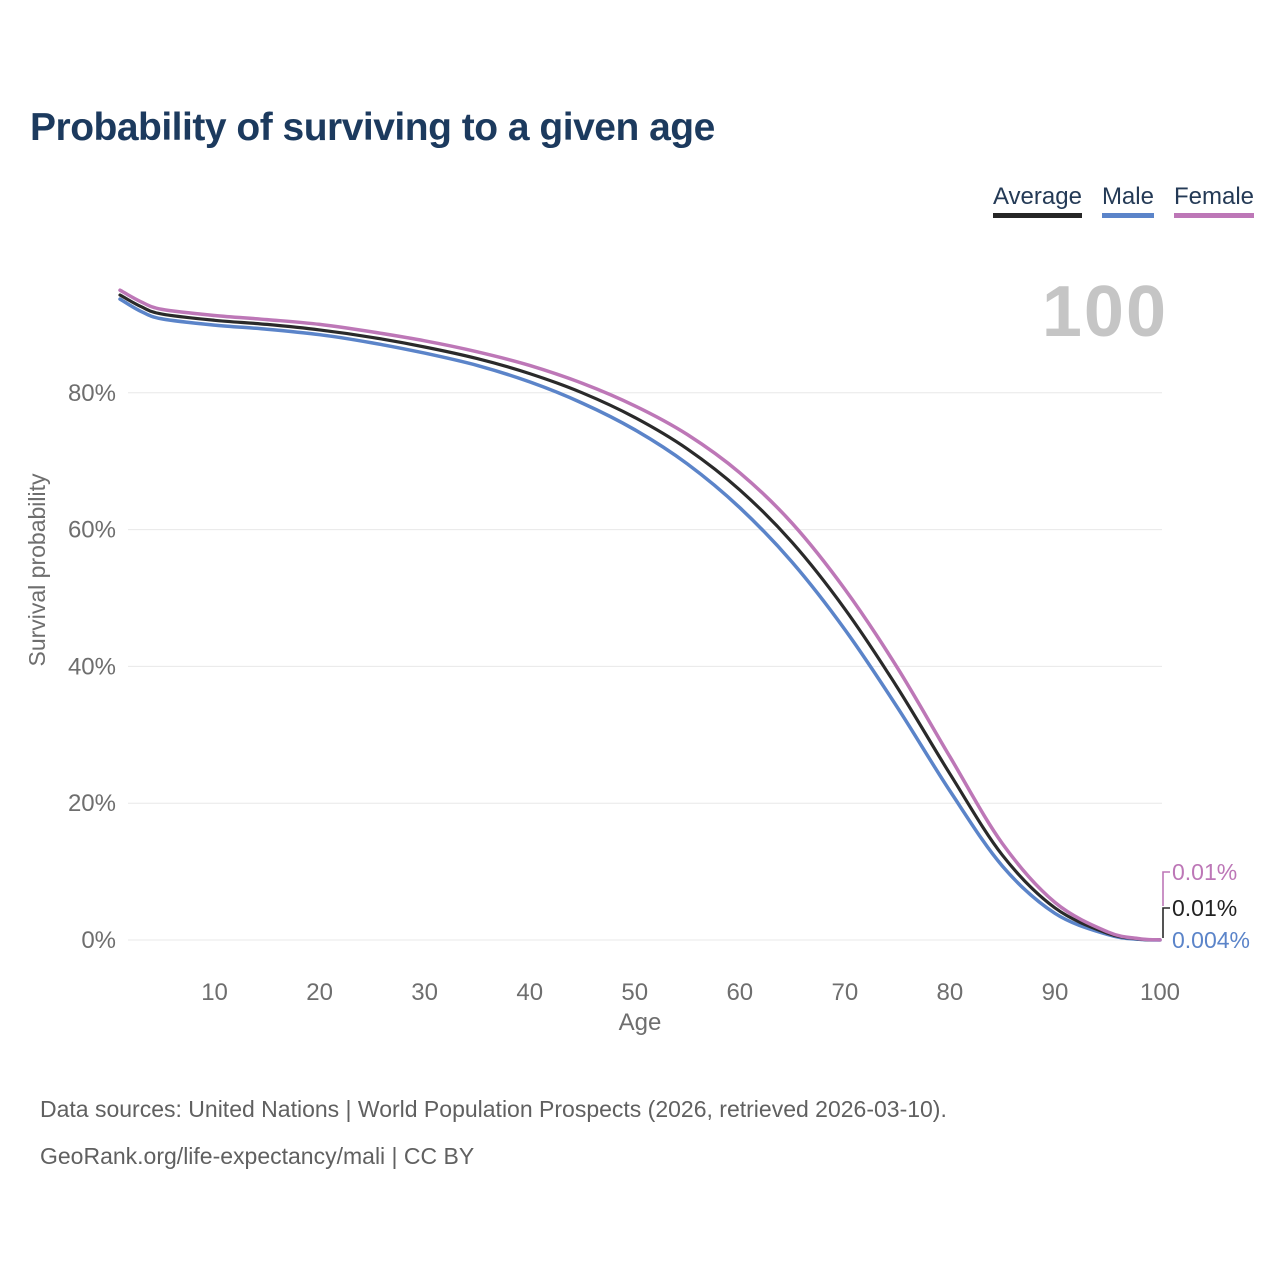 The height and width of the screenshot is (1280, 1280). Describe the element at coordinates (1127, 201) in the screenshot. I see `legend-item-male: Male` at that location.